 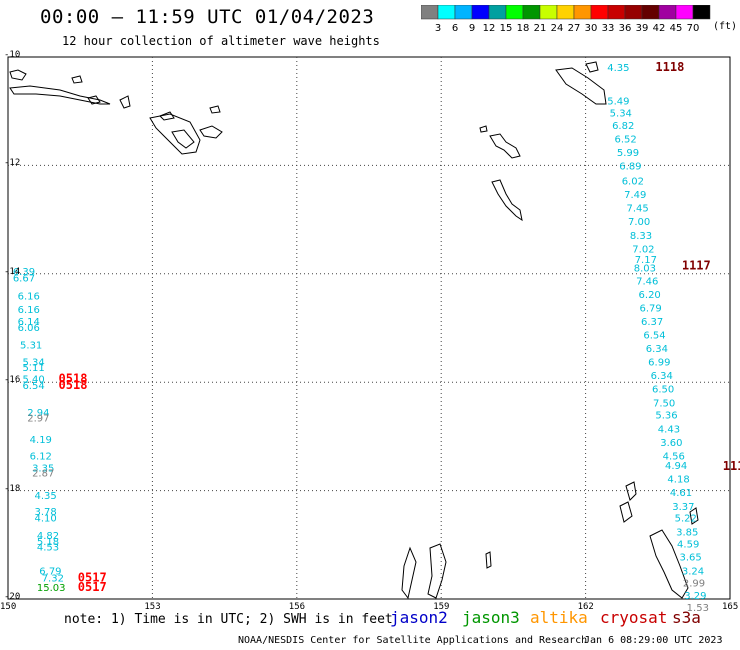 I want to click on colorbar-tick-label: 27, so click(x=574, y=28).